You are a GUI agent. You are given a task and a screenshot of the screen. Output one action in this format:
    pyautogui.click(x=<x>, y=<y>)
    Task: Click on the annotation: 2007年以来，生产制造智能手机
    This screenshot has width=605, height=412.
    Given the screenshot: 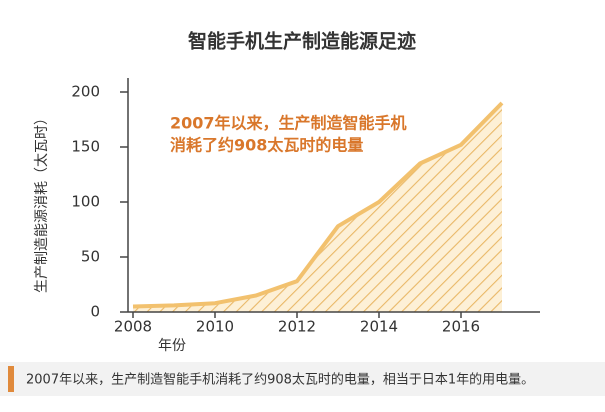 What is the action you would take?
    pyautogui.click(x=288, y=123)
    